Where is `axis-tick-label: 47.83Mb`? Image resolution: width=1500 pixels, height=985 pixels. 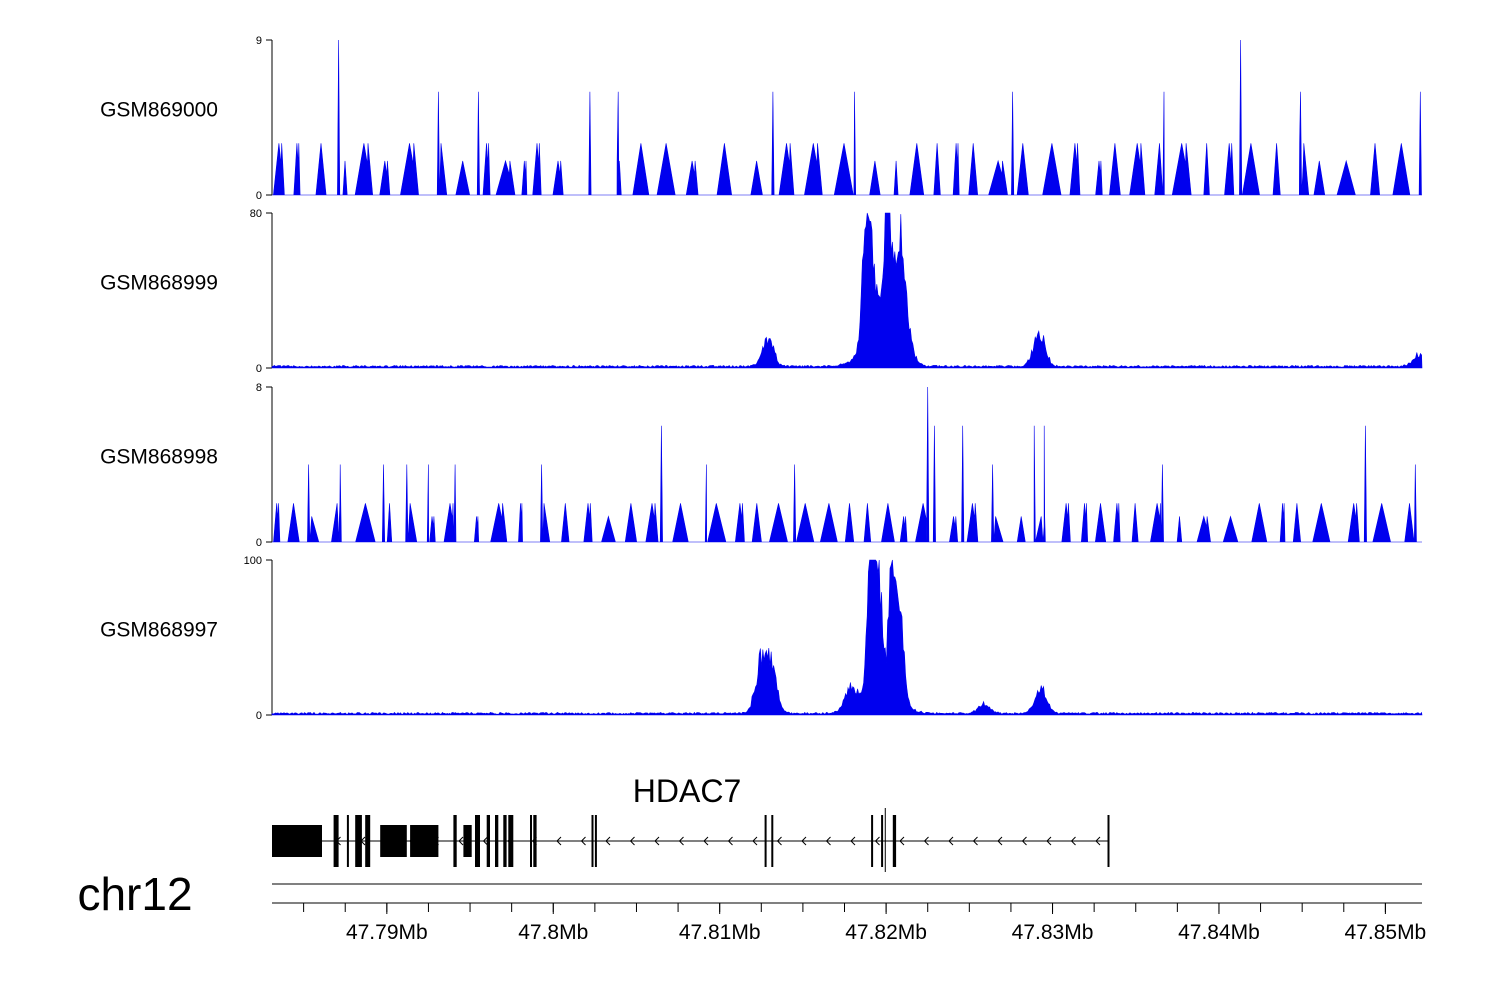 axis-tick-label: 47.83Mb is located at coordinates (1053, 932).